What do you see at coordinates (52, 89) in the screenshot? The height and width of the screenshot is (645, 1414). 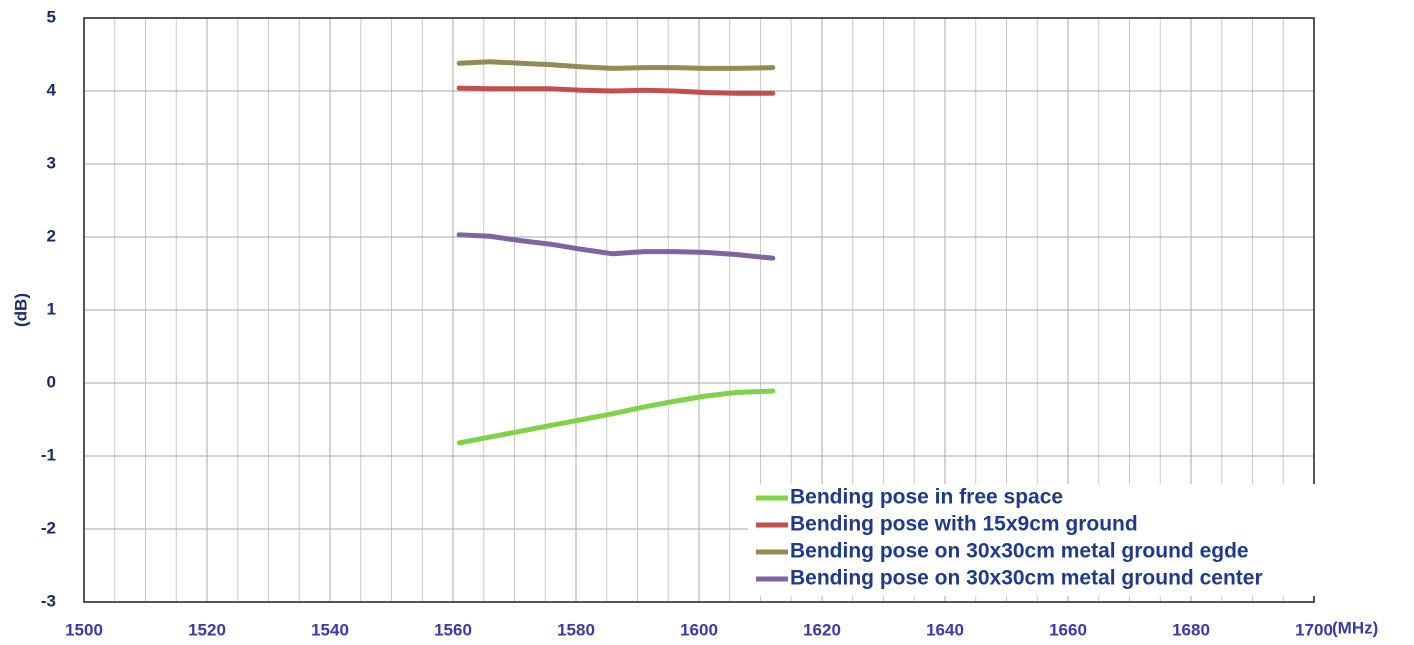 I see `y-tick-label: 4` at bounding box center [52, 89].